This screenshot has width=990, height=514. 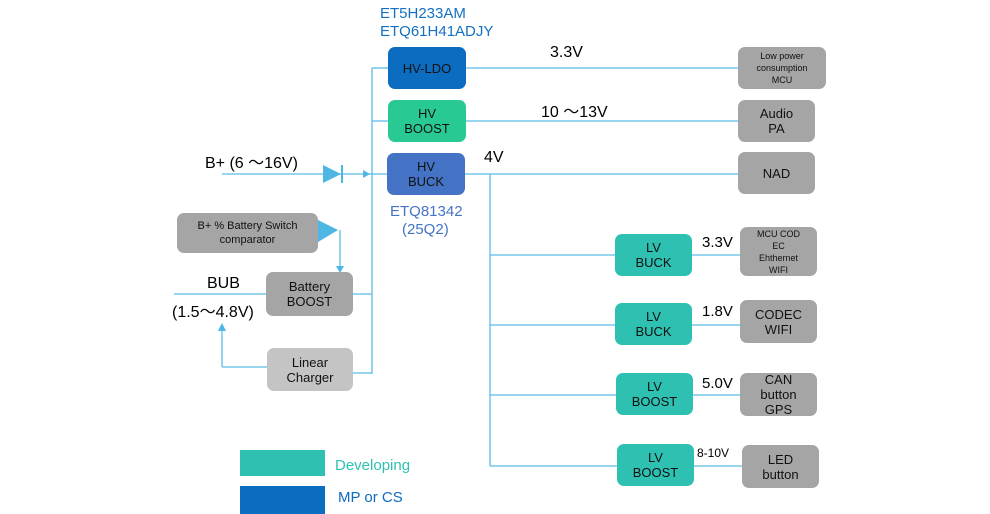 What do you see at coordinates (427, 68) in the screenshot?
I see `hv-ldo-block: HV-LDO` at bounding box center [427, 68].